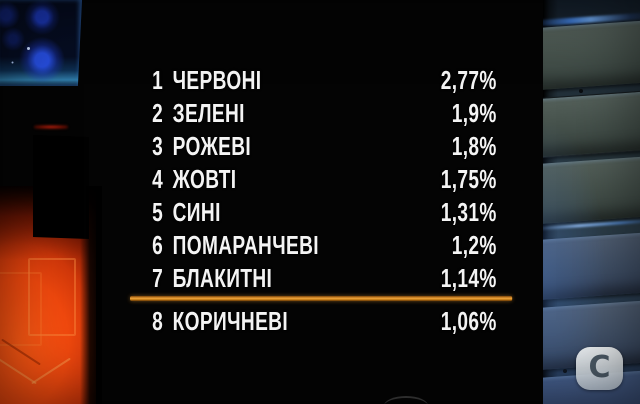  What do you see at coordinates (468, 321) in the screenshot?
I see `percent-value: 1,06%` at bounding box center [468, 321].